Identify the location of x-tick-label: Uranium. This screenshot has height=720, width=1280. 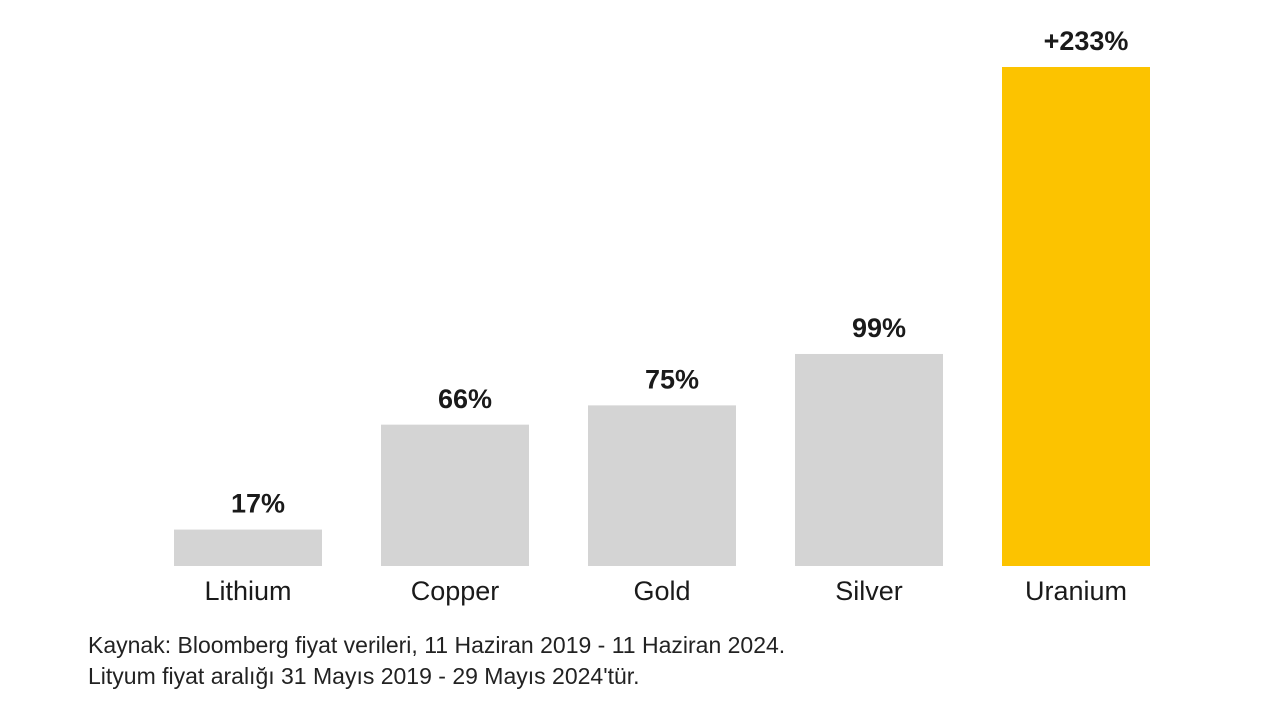
(1076, 591).